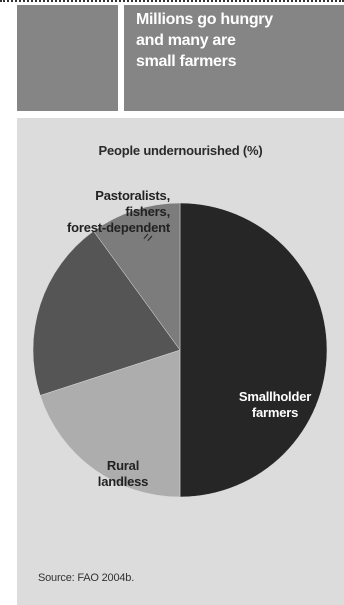  Describe the element at coordinates (86, 578) in the screenshot. I see `source-note: Source: FAO 2004b.` at that location.